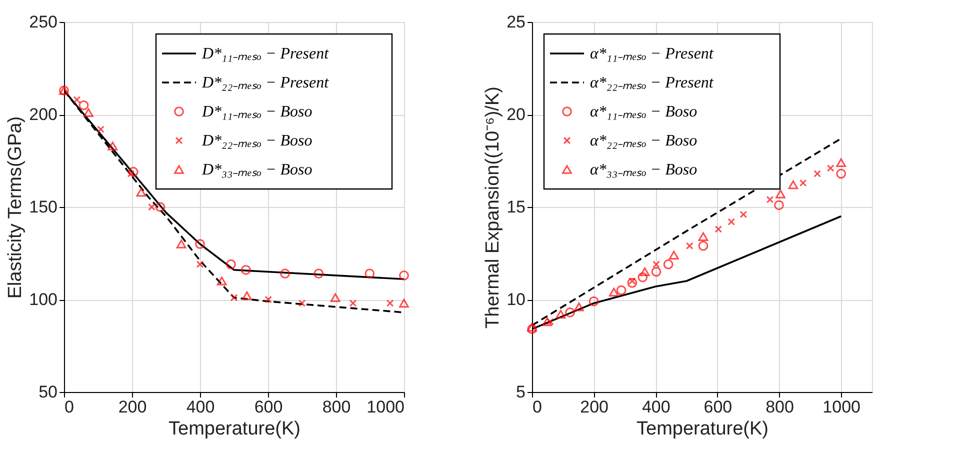  What do you see at coordinates (644, 112) in the screenshot?
I see `legend-label: α*₁₁₋ₘₑₛₒ − Boso` at bounding box center [644, 112].